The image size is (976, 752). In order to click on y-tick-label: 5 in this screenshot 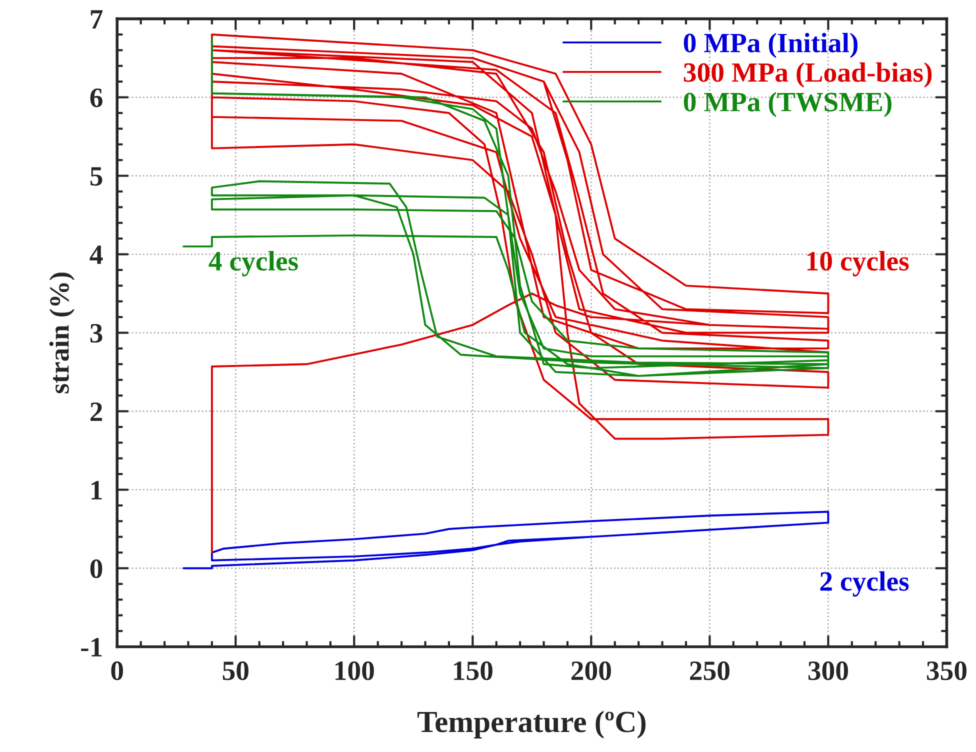, I will do `click(96, 176)`.